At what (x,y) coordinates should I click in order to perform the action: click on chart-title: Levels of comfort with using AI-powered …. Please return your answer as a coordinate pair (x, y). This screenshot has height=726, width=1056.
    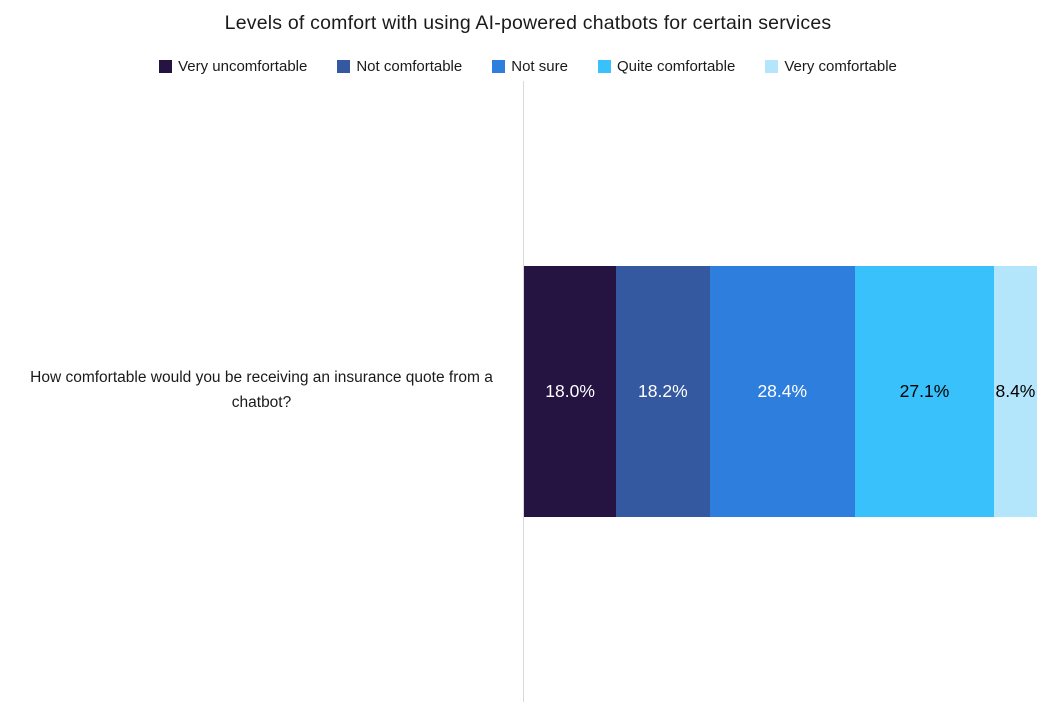
    Looking at the image, I should click on (528, 23).